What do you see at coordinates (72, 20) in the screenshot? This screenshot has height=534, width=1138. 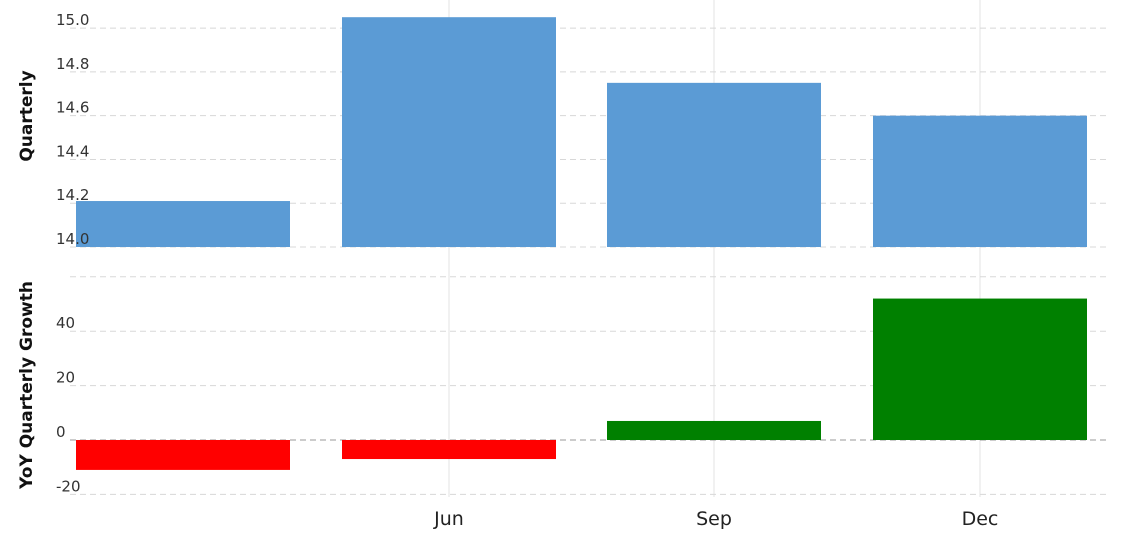 I see `quarterly-y-tick-label: 15.0` at bounding box center [72, 20].